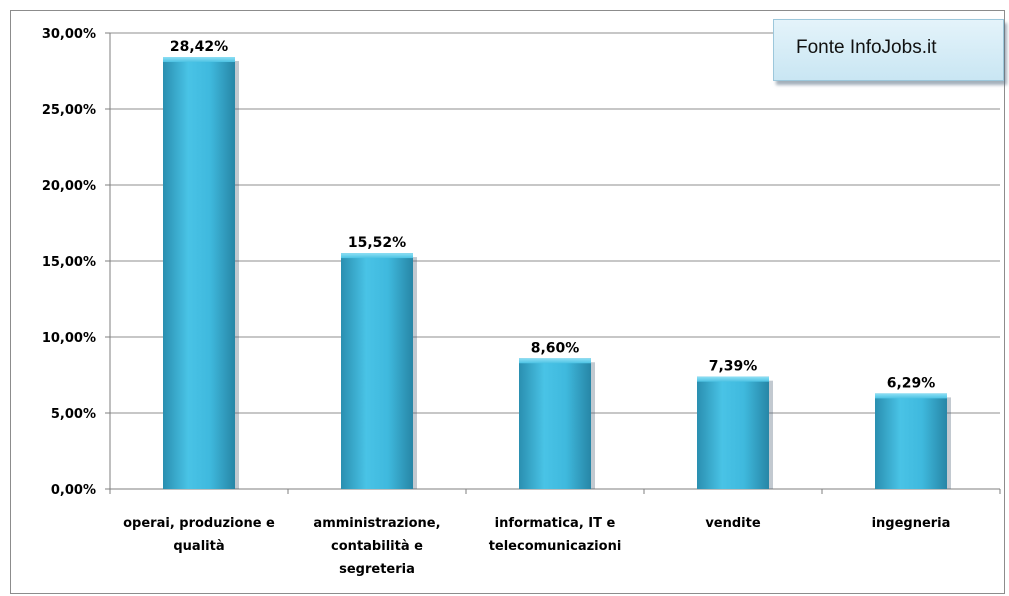 The height and width of the screenshot is (596, 1009). What do you see at coordinates (69, 262) in the screenshot?
I see `y-tick-label: 15,00%` at bounding box center [69, 262].